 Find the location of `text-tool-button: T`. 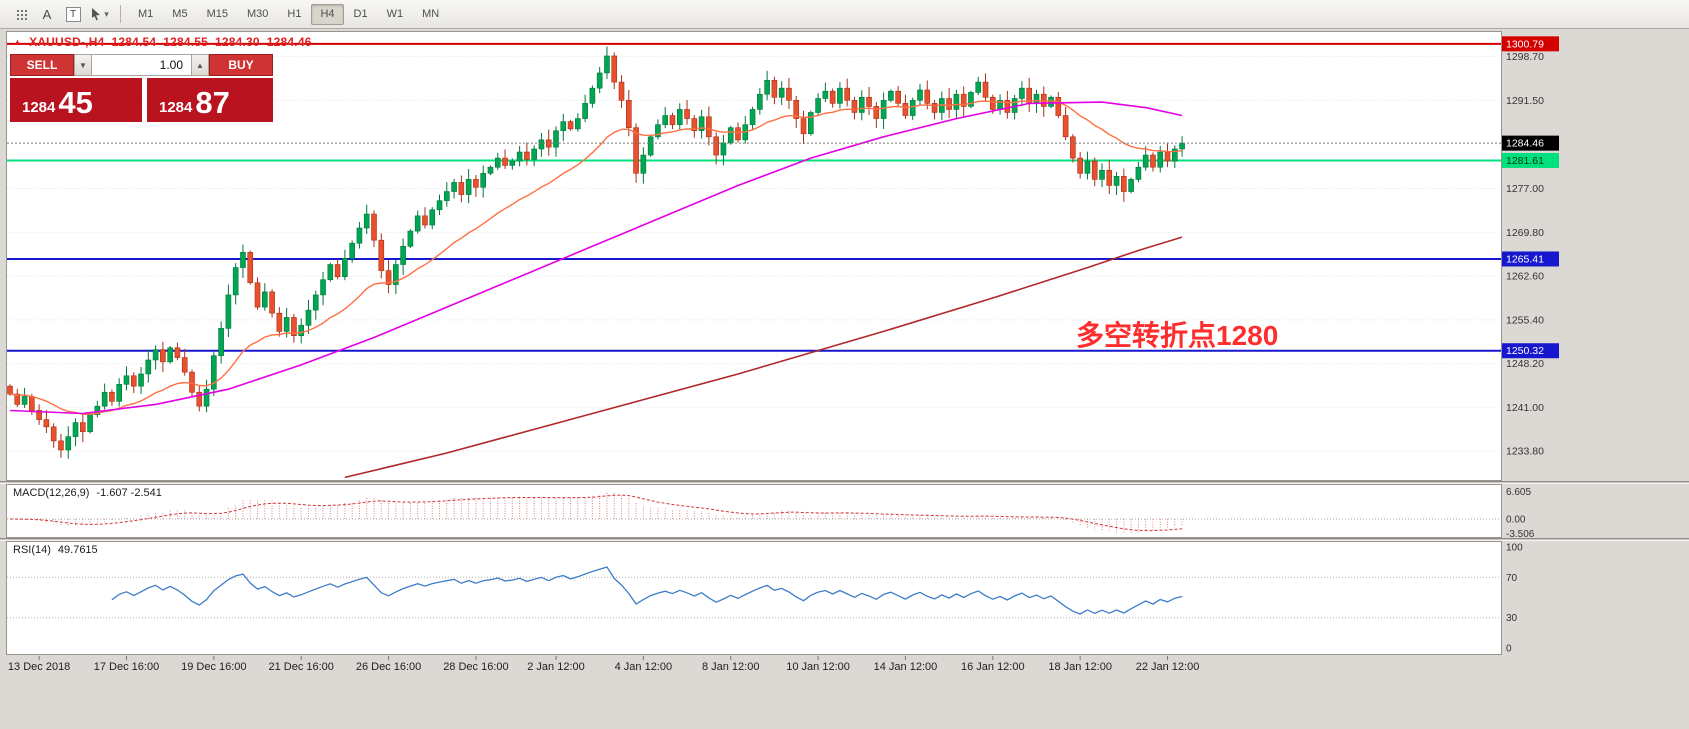

text-tool-button: T is located at coordinates (73, 14).